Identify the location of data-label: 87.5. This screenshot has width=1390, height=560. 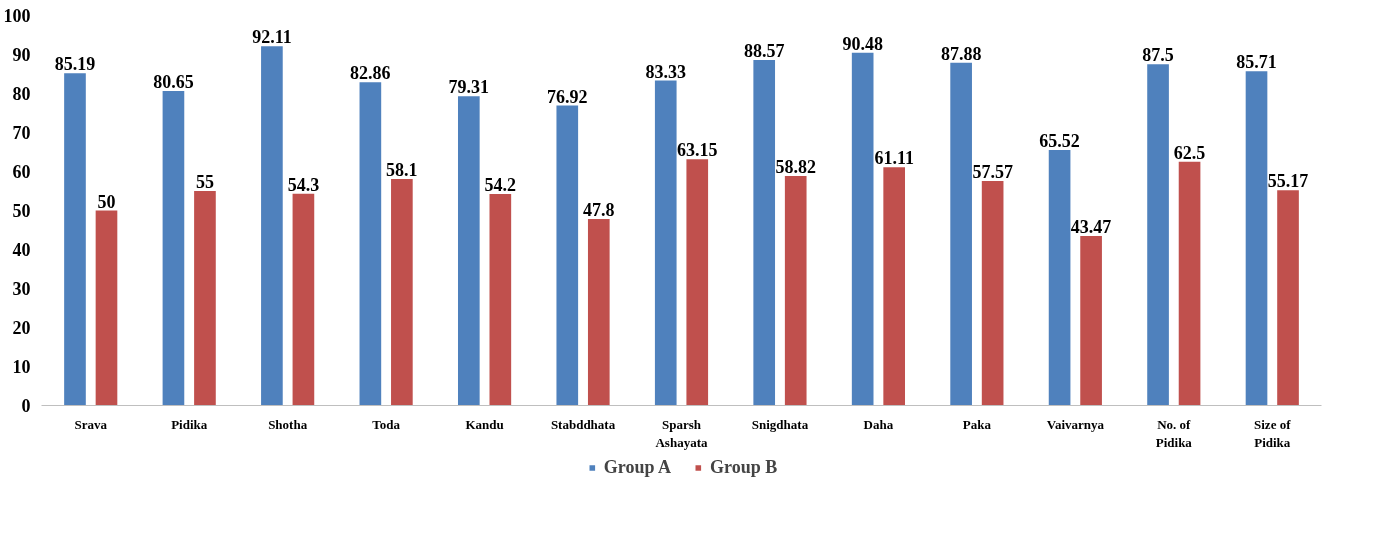
(1158, 55).